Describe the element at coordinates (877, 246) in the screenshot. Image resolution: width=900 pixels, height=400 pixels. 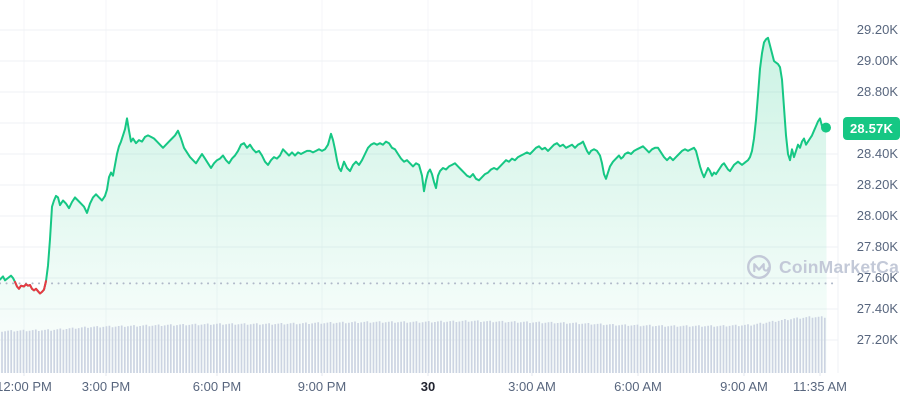
I see `y-axis-label: 27.80K` at that location.